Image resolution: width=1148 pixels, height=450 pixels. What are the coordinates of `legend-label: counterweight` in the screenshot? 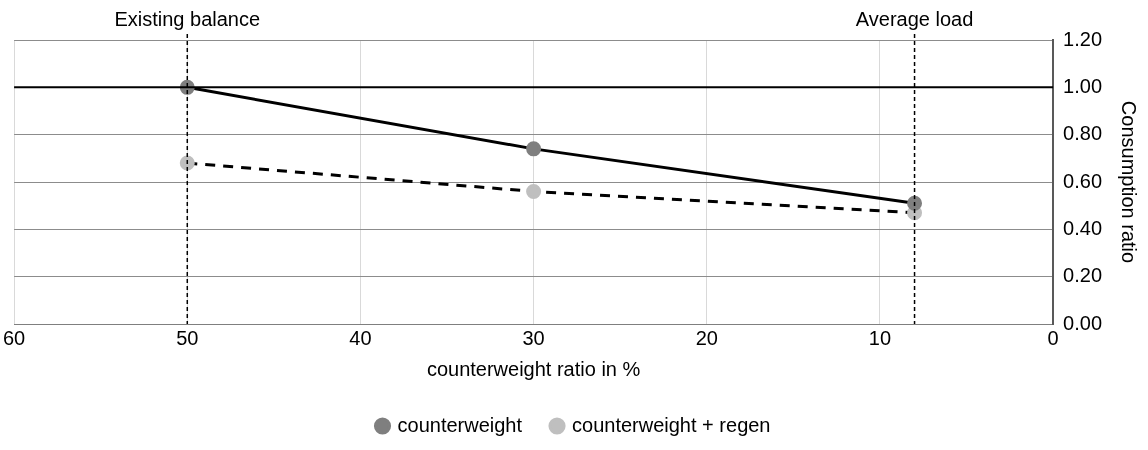 It's located at (460, 424).